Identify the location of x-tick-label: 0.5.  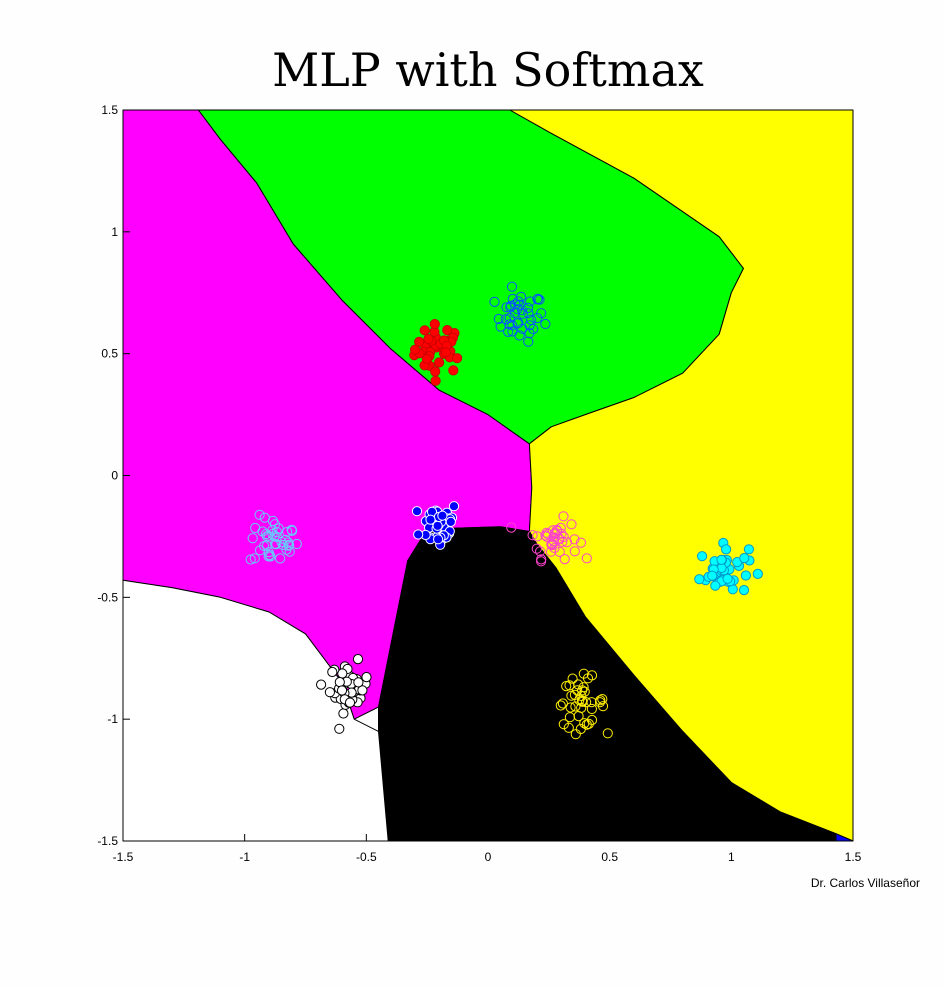
(609, 857).